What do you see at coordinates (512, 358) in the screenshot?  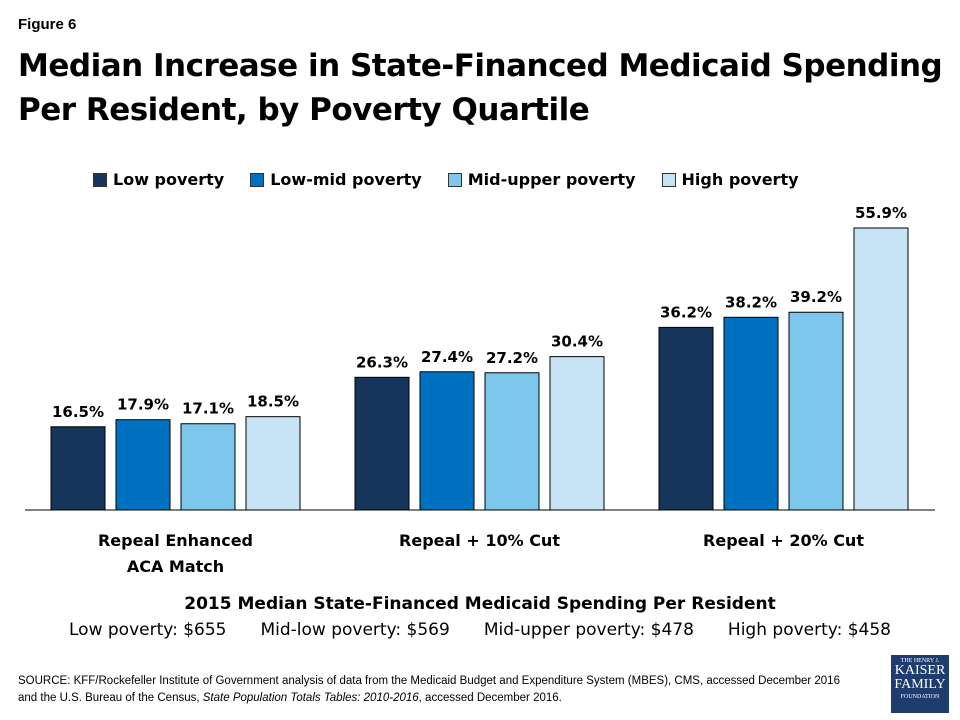 I see `data-label: 27.2%` at bounding box center [512, 358].